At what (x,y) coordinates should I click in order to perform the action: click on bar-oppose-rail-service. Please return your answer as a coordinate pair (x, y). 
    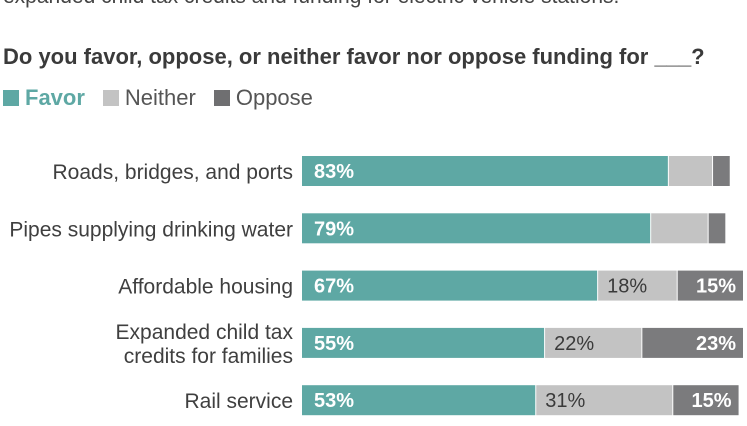
    Looking at the image, I should click on (706, 400).